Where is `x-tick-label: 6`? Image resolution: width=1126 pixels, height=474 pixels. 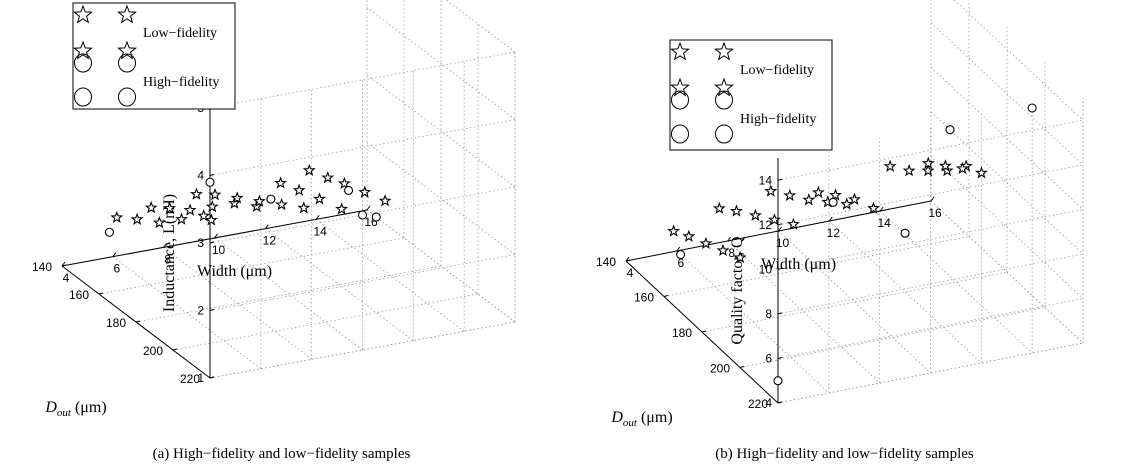 x-tick-label: 6 is located at coordinates (680, 263).